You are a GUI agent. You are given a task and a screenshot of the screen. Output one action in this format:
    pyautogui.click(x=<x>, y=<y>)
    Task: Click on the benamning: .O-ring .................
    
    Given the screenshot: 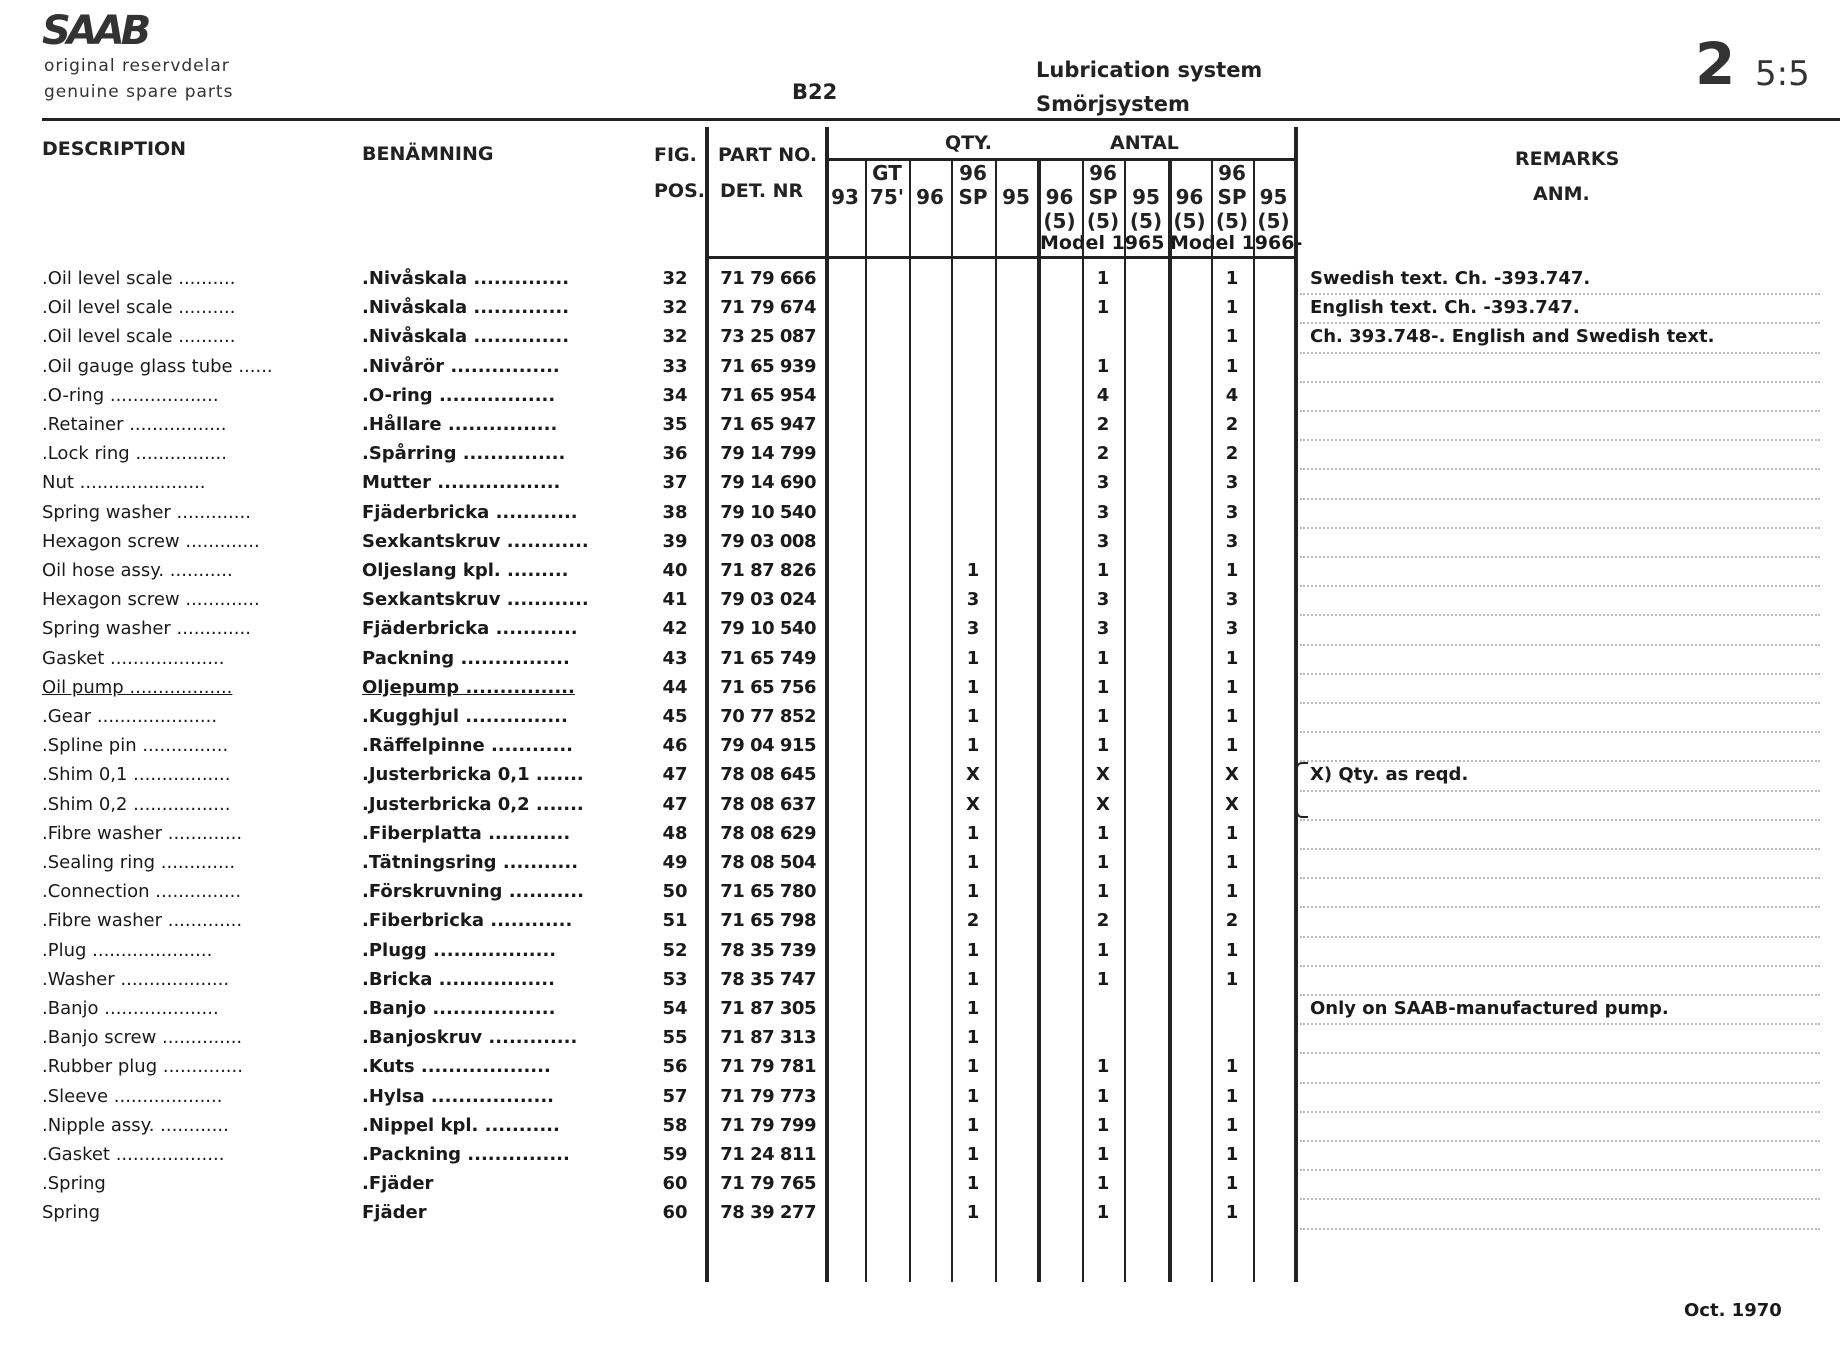 What is the action you would take?
    pyautogui.click(x=459, y=395)
    